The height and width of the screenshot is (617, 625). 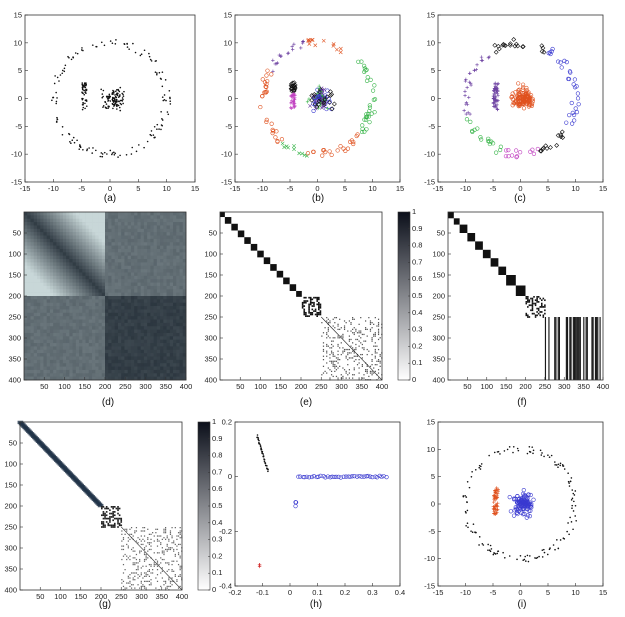 I want to click on panel-h-xtick-label: 0.4, so click(x=400, y=592).